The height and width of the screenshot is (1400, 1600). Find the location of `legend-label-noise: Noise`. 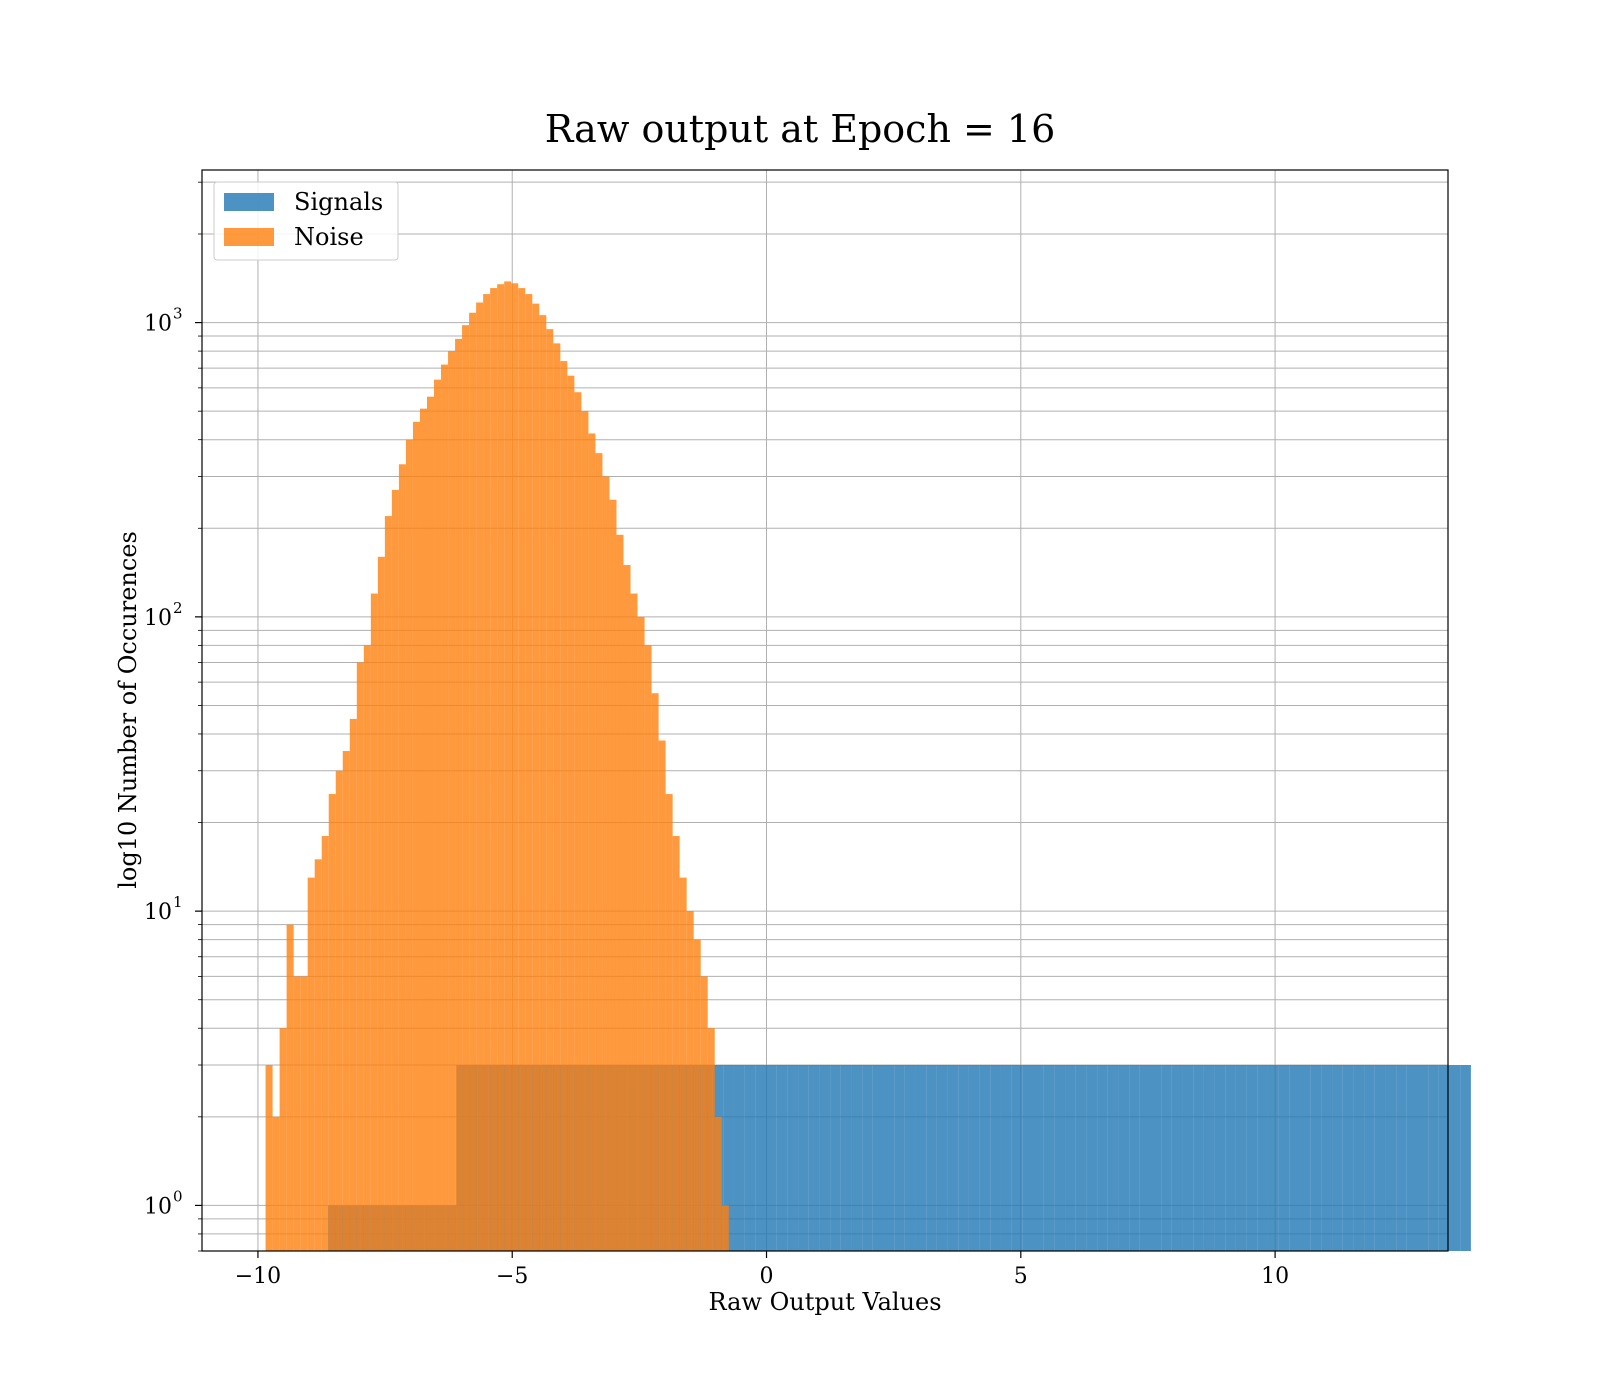

legend-label-noise: Noise is located at coordinates (329, 237).